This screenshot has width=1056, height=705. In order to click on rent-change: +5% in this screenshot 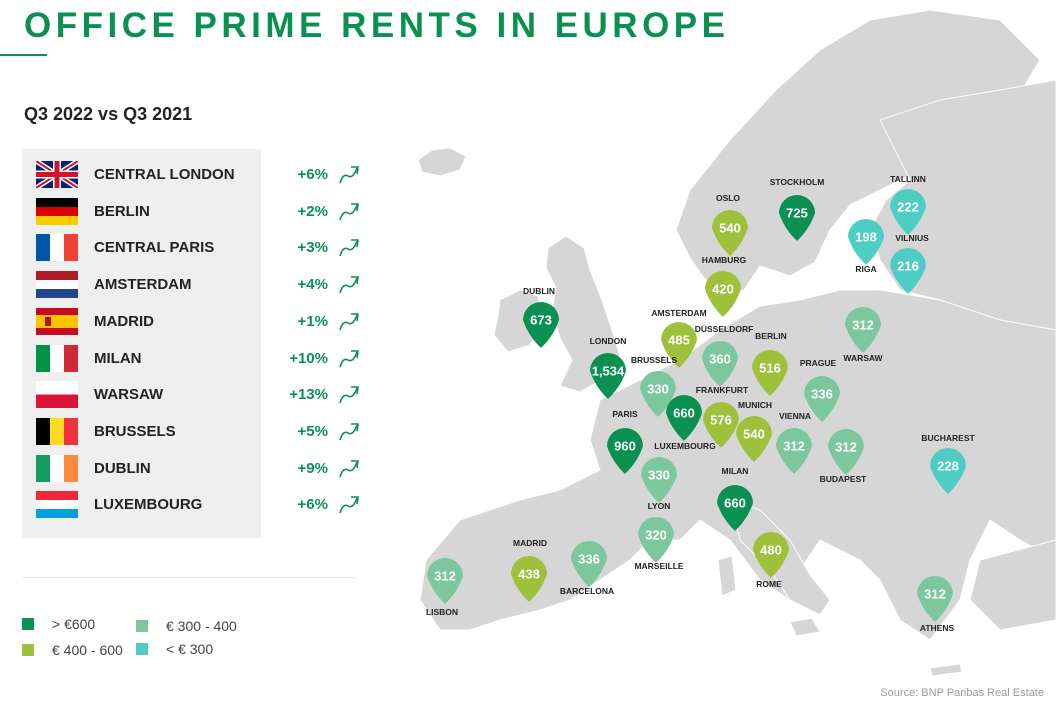, I will do `click(312, 431)`.